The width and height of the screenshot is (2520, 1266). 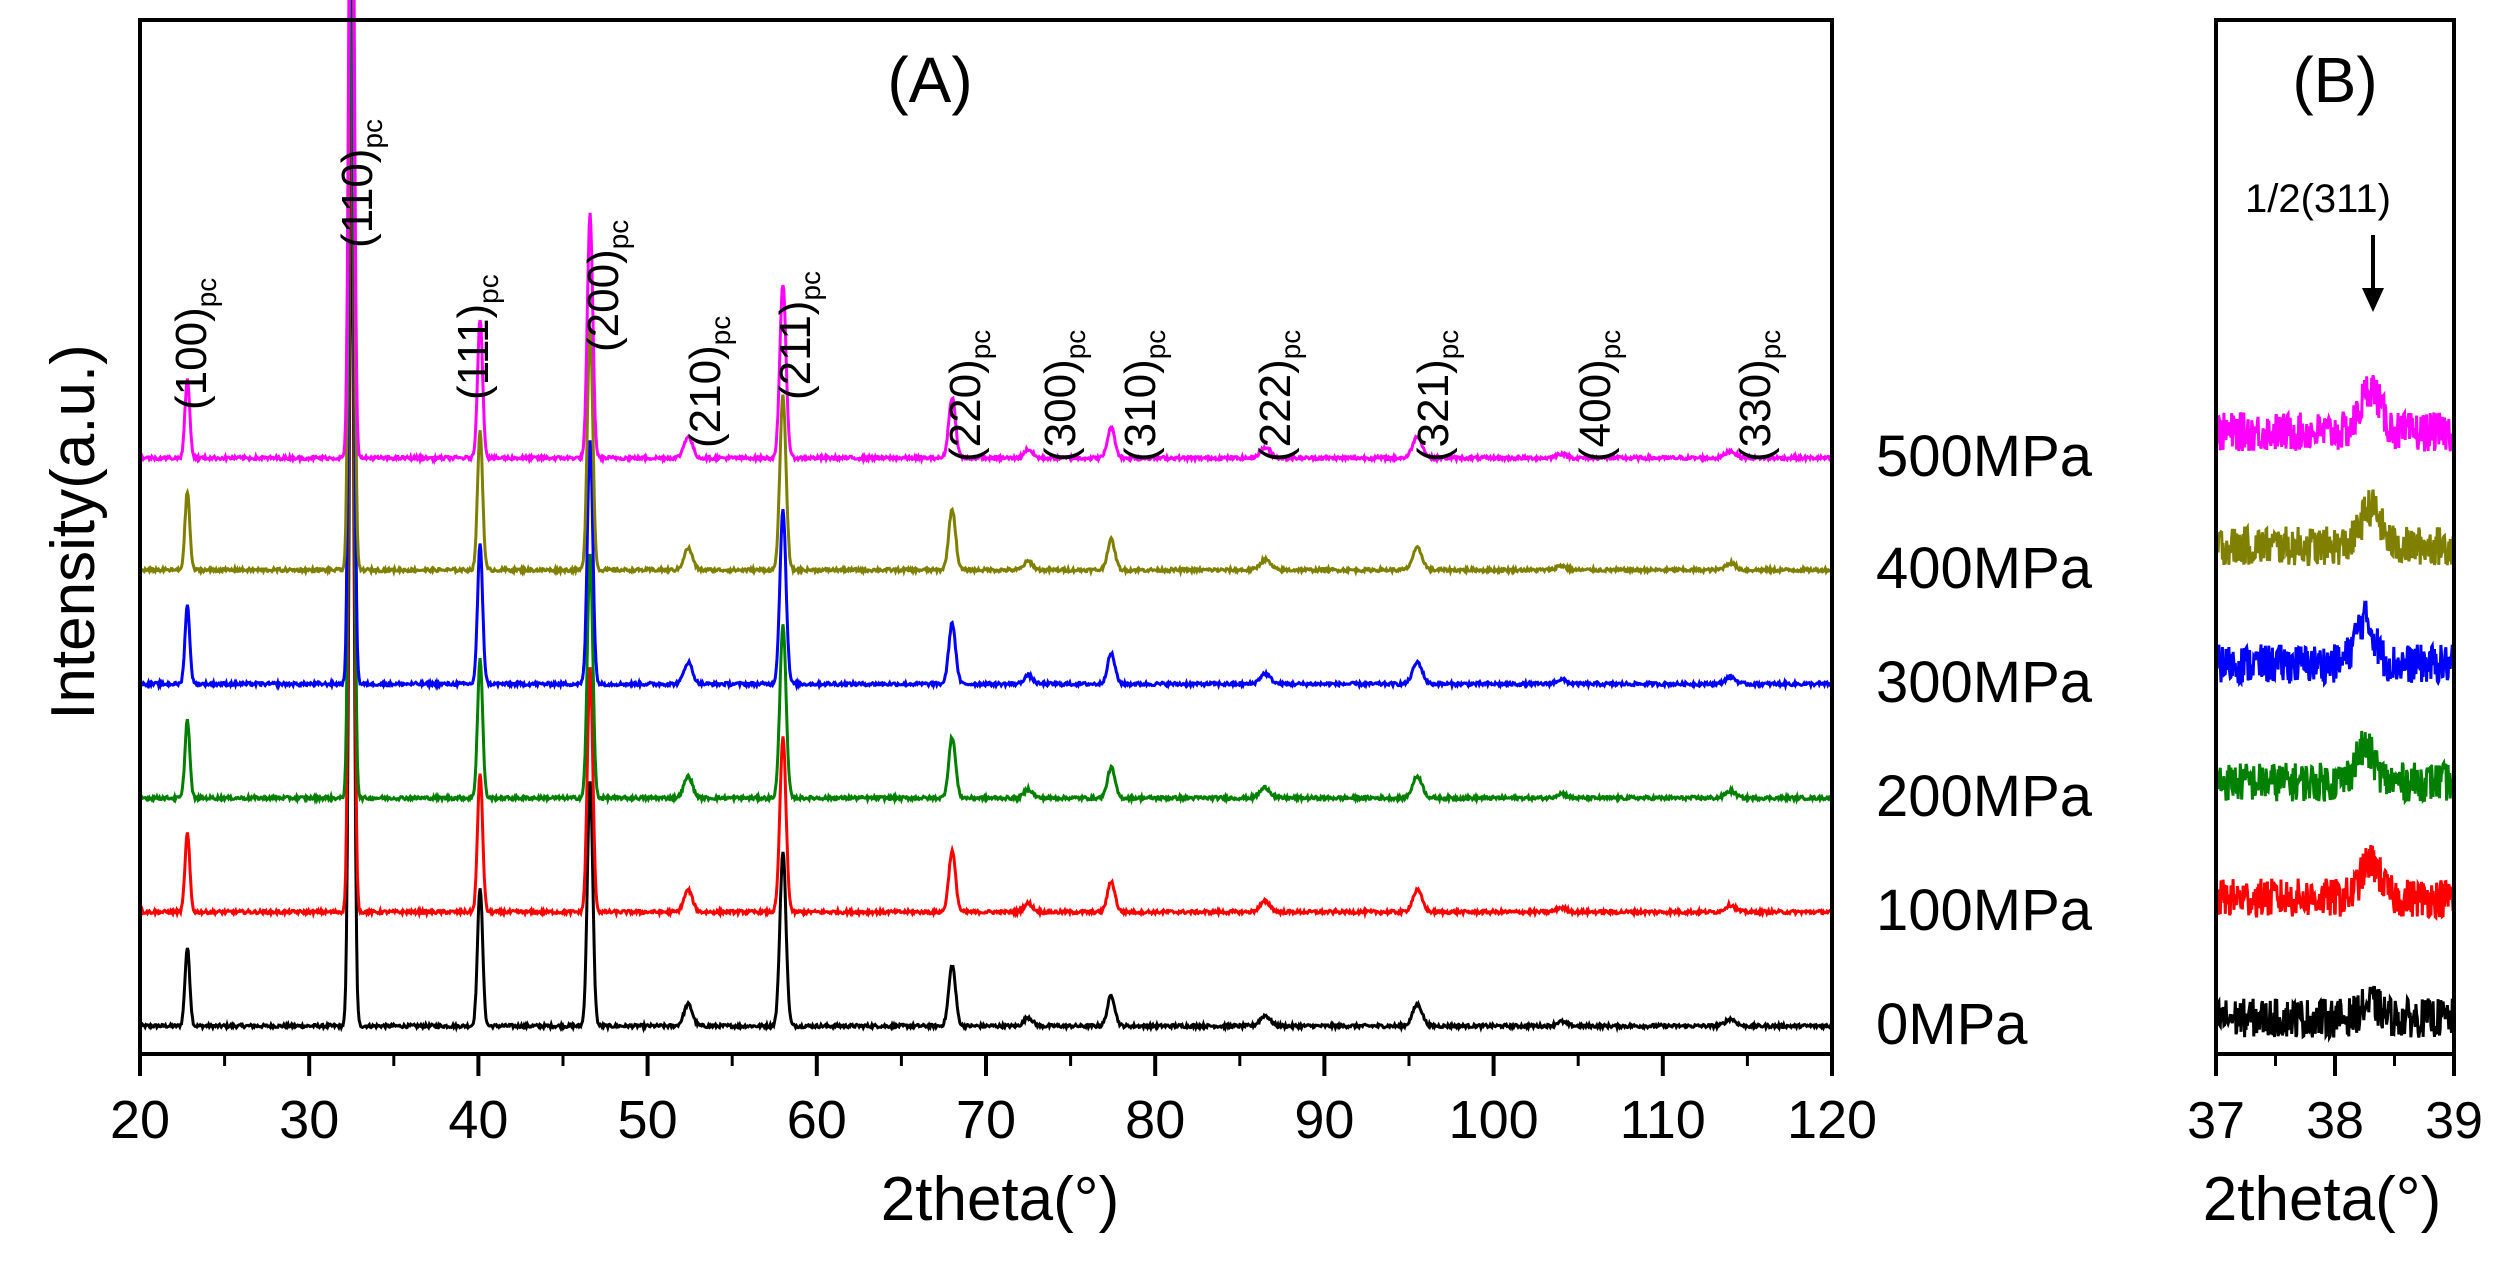 I want to click on sample-label-0MPa: 0MPa, so click(x=1952, y=1024).